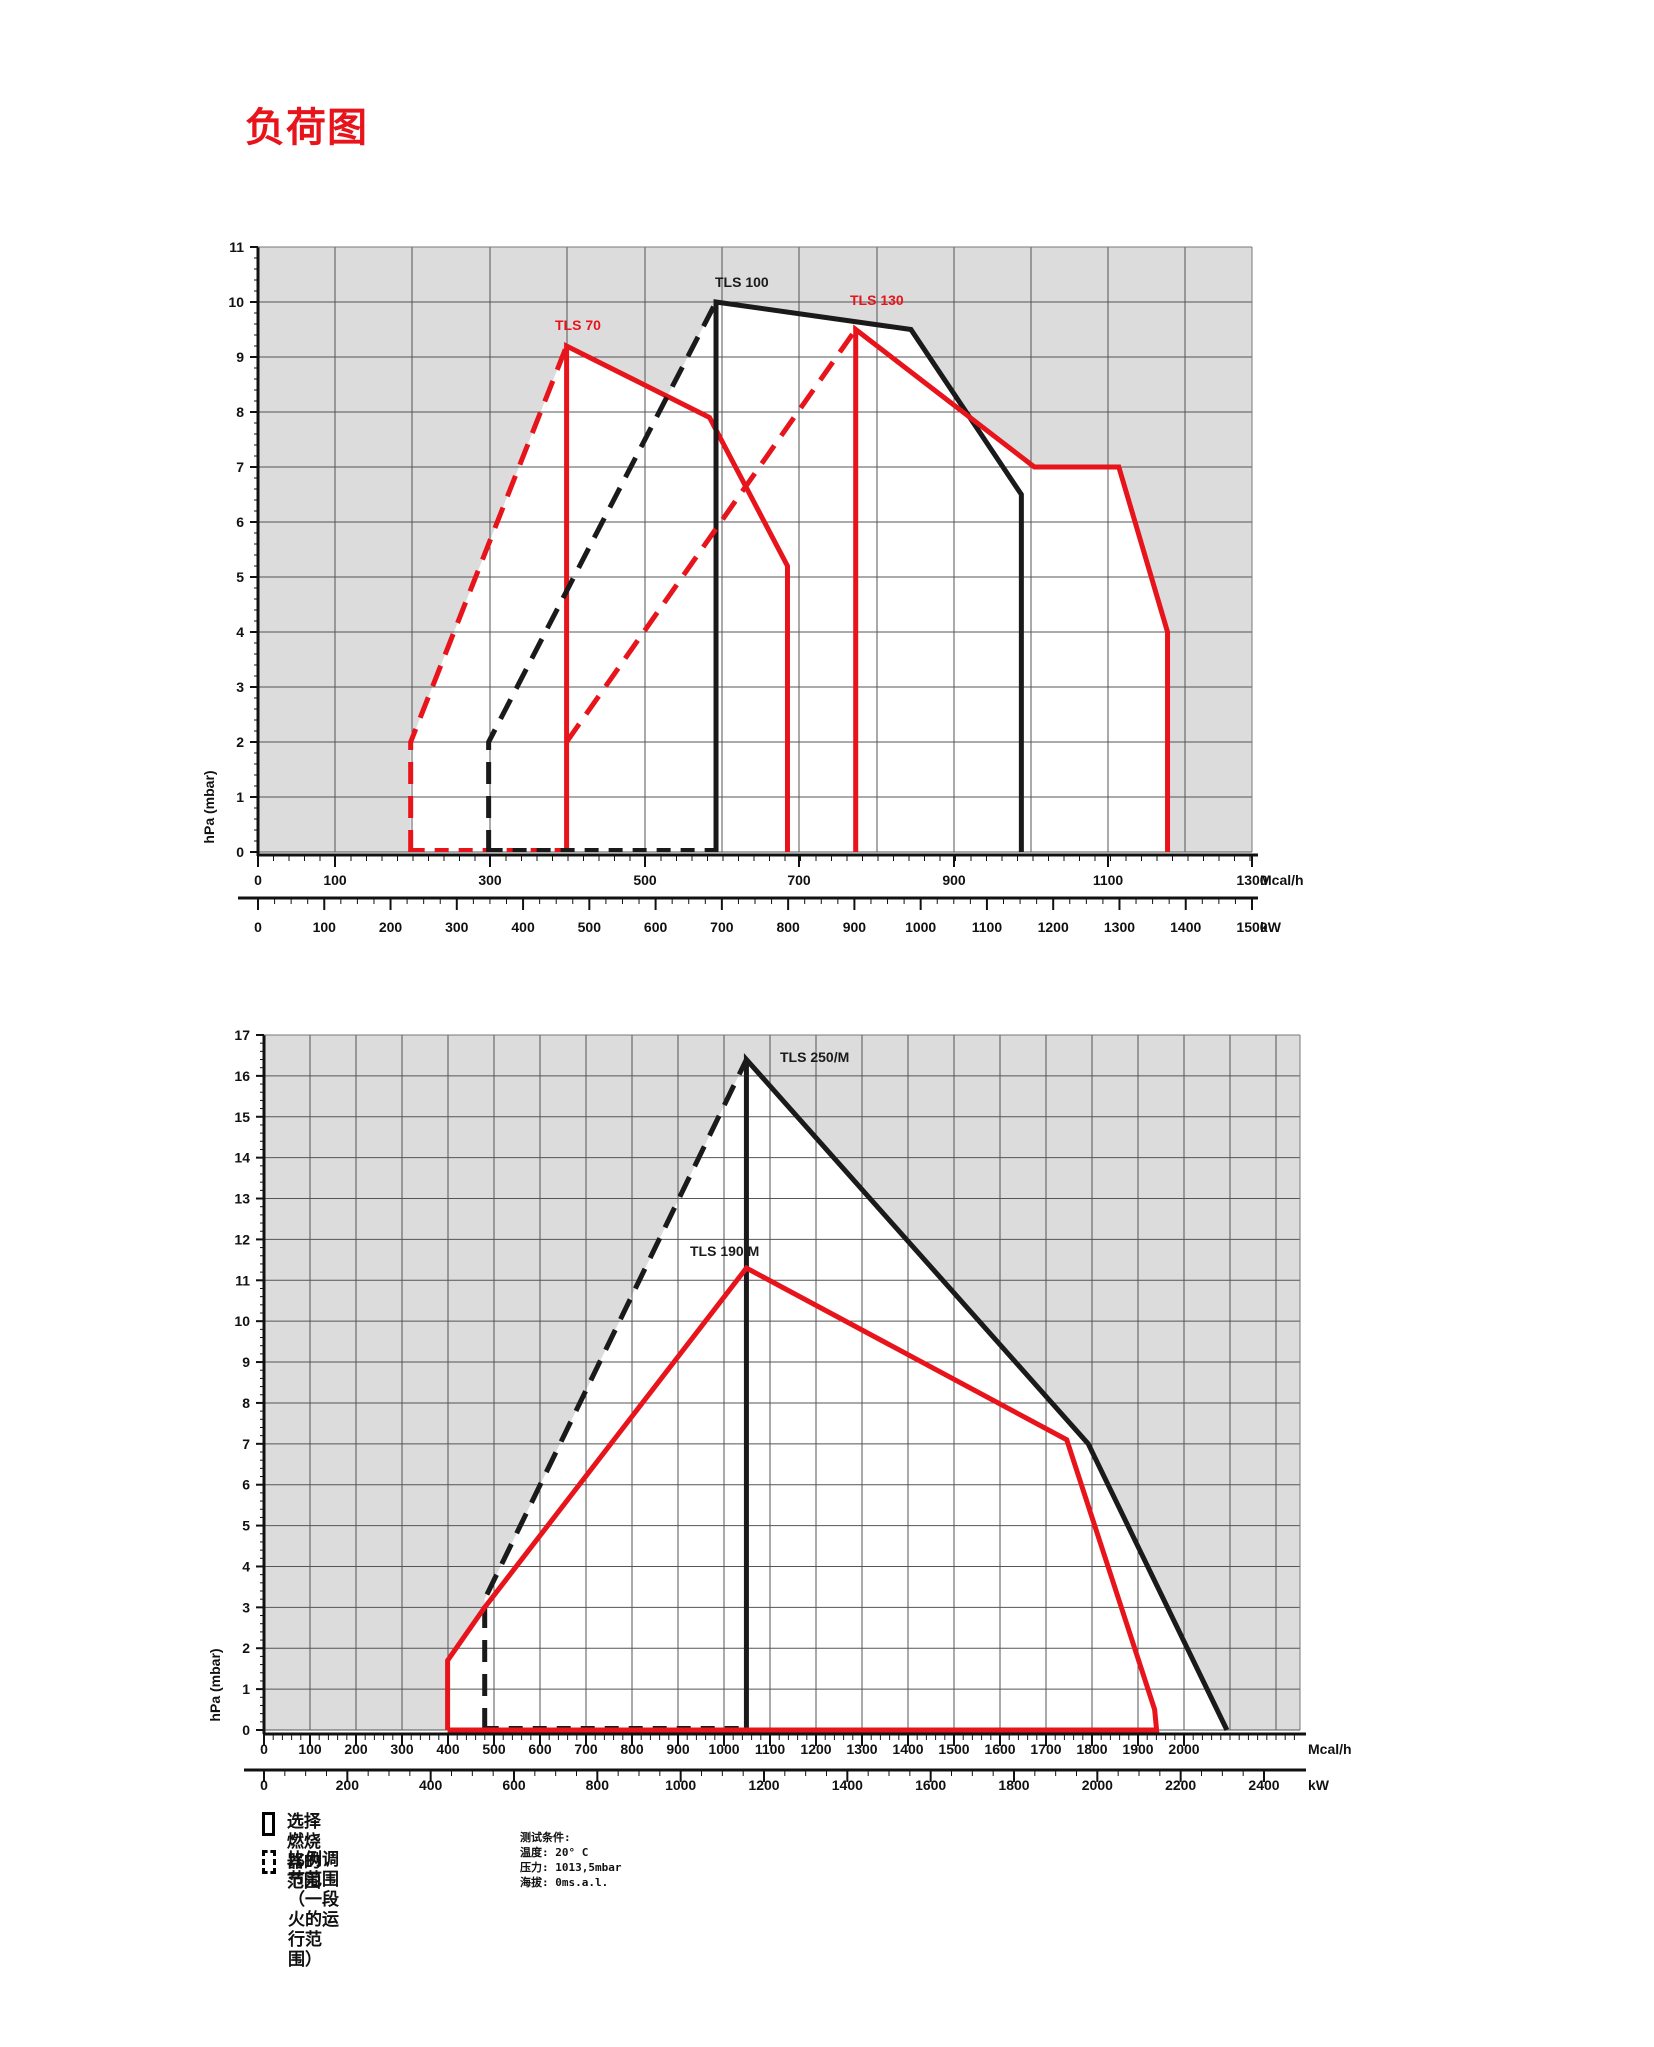 The width and height of the screenshot is (1654, 2047). I want to click on x-tick-label-mcal: 1200, so click(815, 1749).